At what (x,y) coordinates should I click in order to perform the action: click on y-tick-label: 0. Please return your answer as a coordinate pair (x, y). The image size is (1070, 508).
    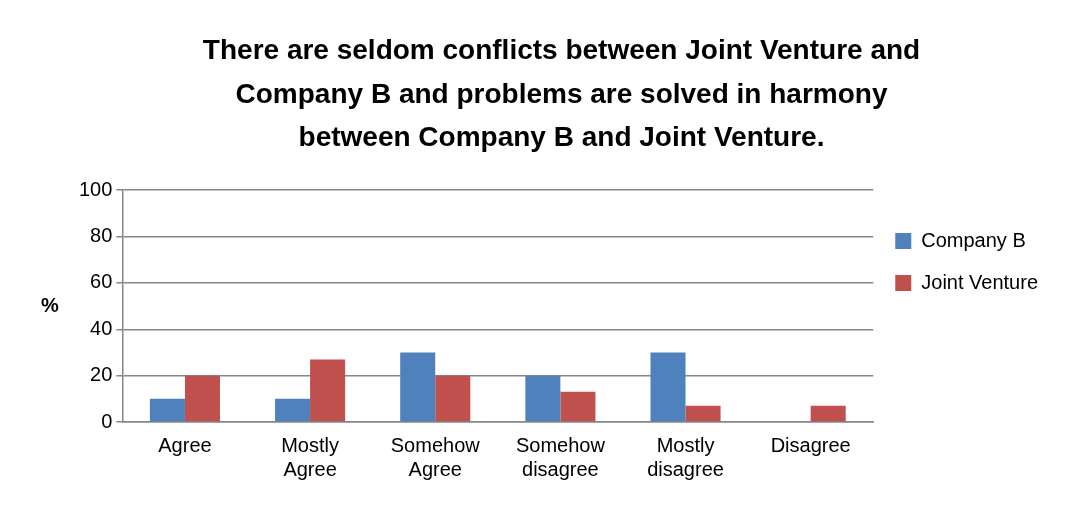
    Looking at the image, I should click on (107, 420).